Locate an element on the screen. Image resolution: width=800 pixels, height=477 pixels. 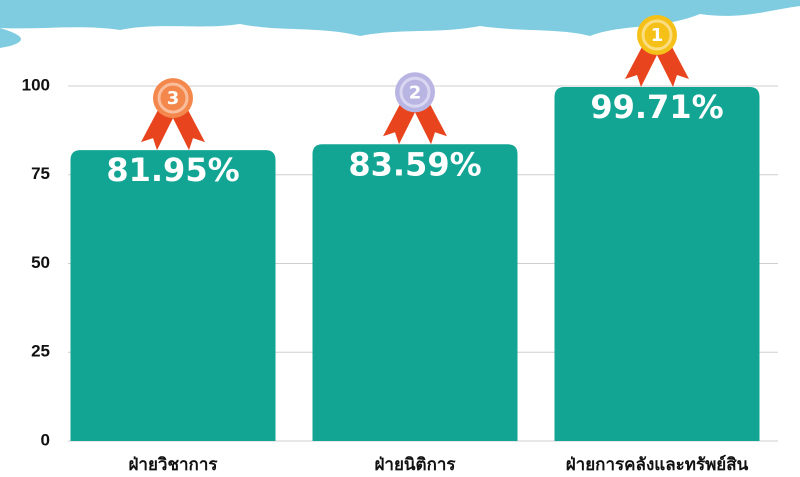
medal-rank: 2 is located at coordinates (415, 92).